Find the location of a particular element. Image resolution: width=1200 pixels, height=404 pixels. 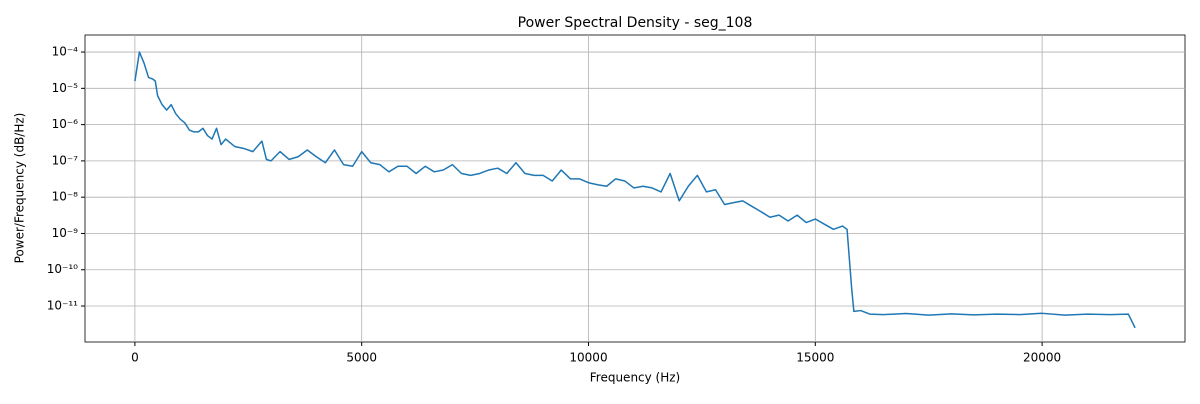

y-tick-label: 10⁻⁸ is located at coordinates (65, 197).